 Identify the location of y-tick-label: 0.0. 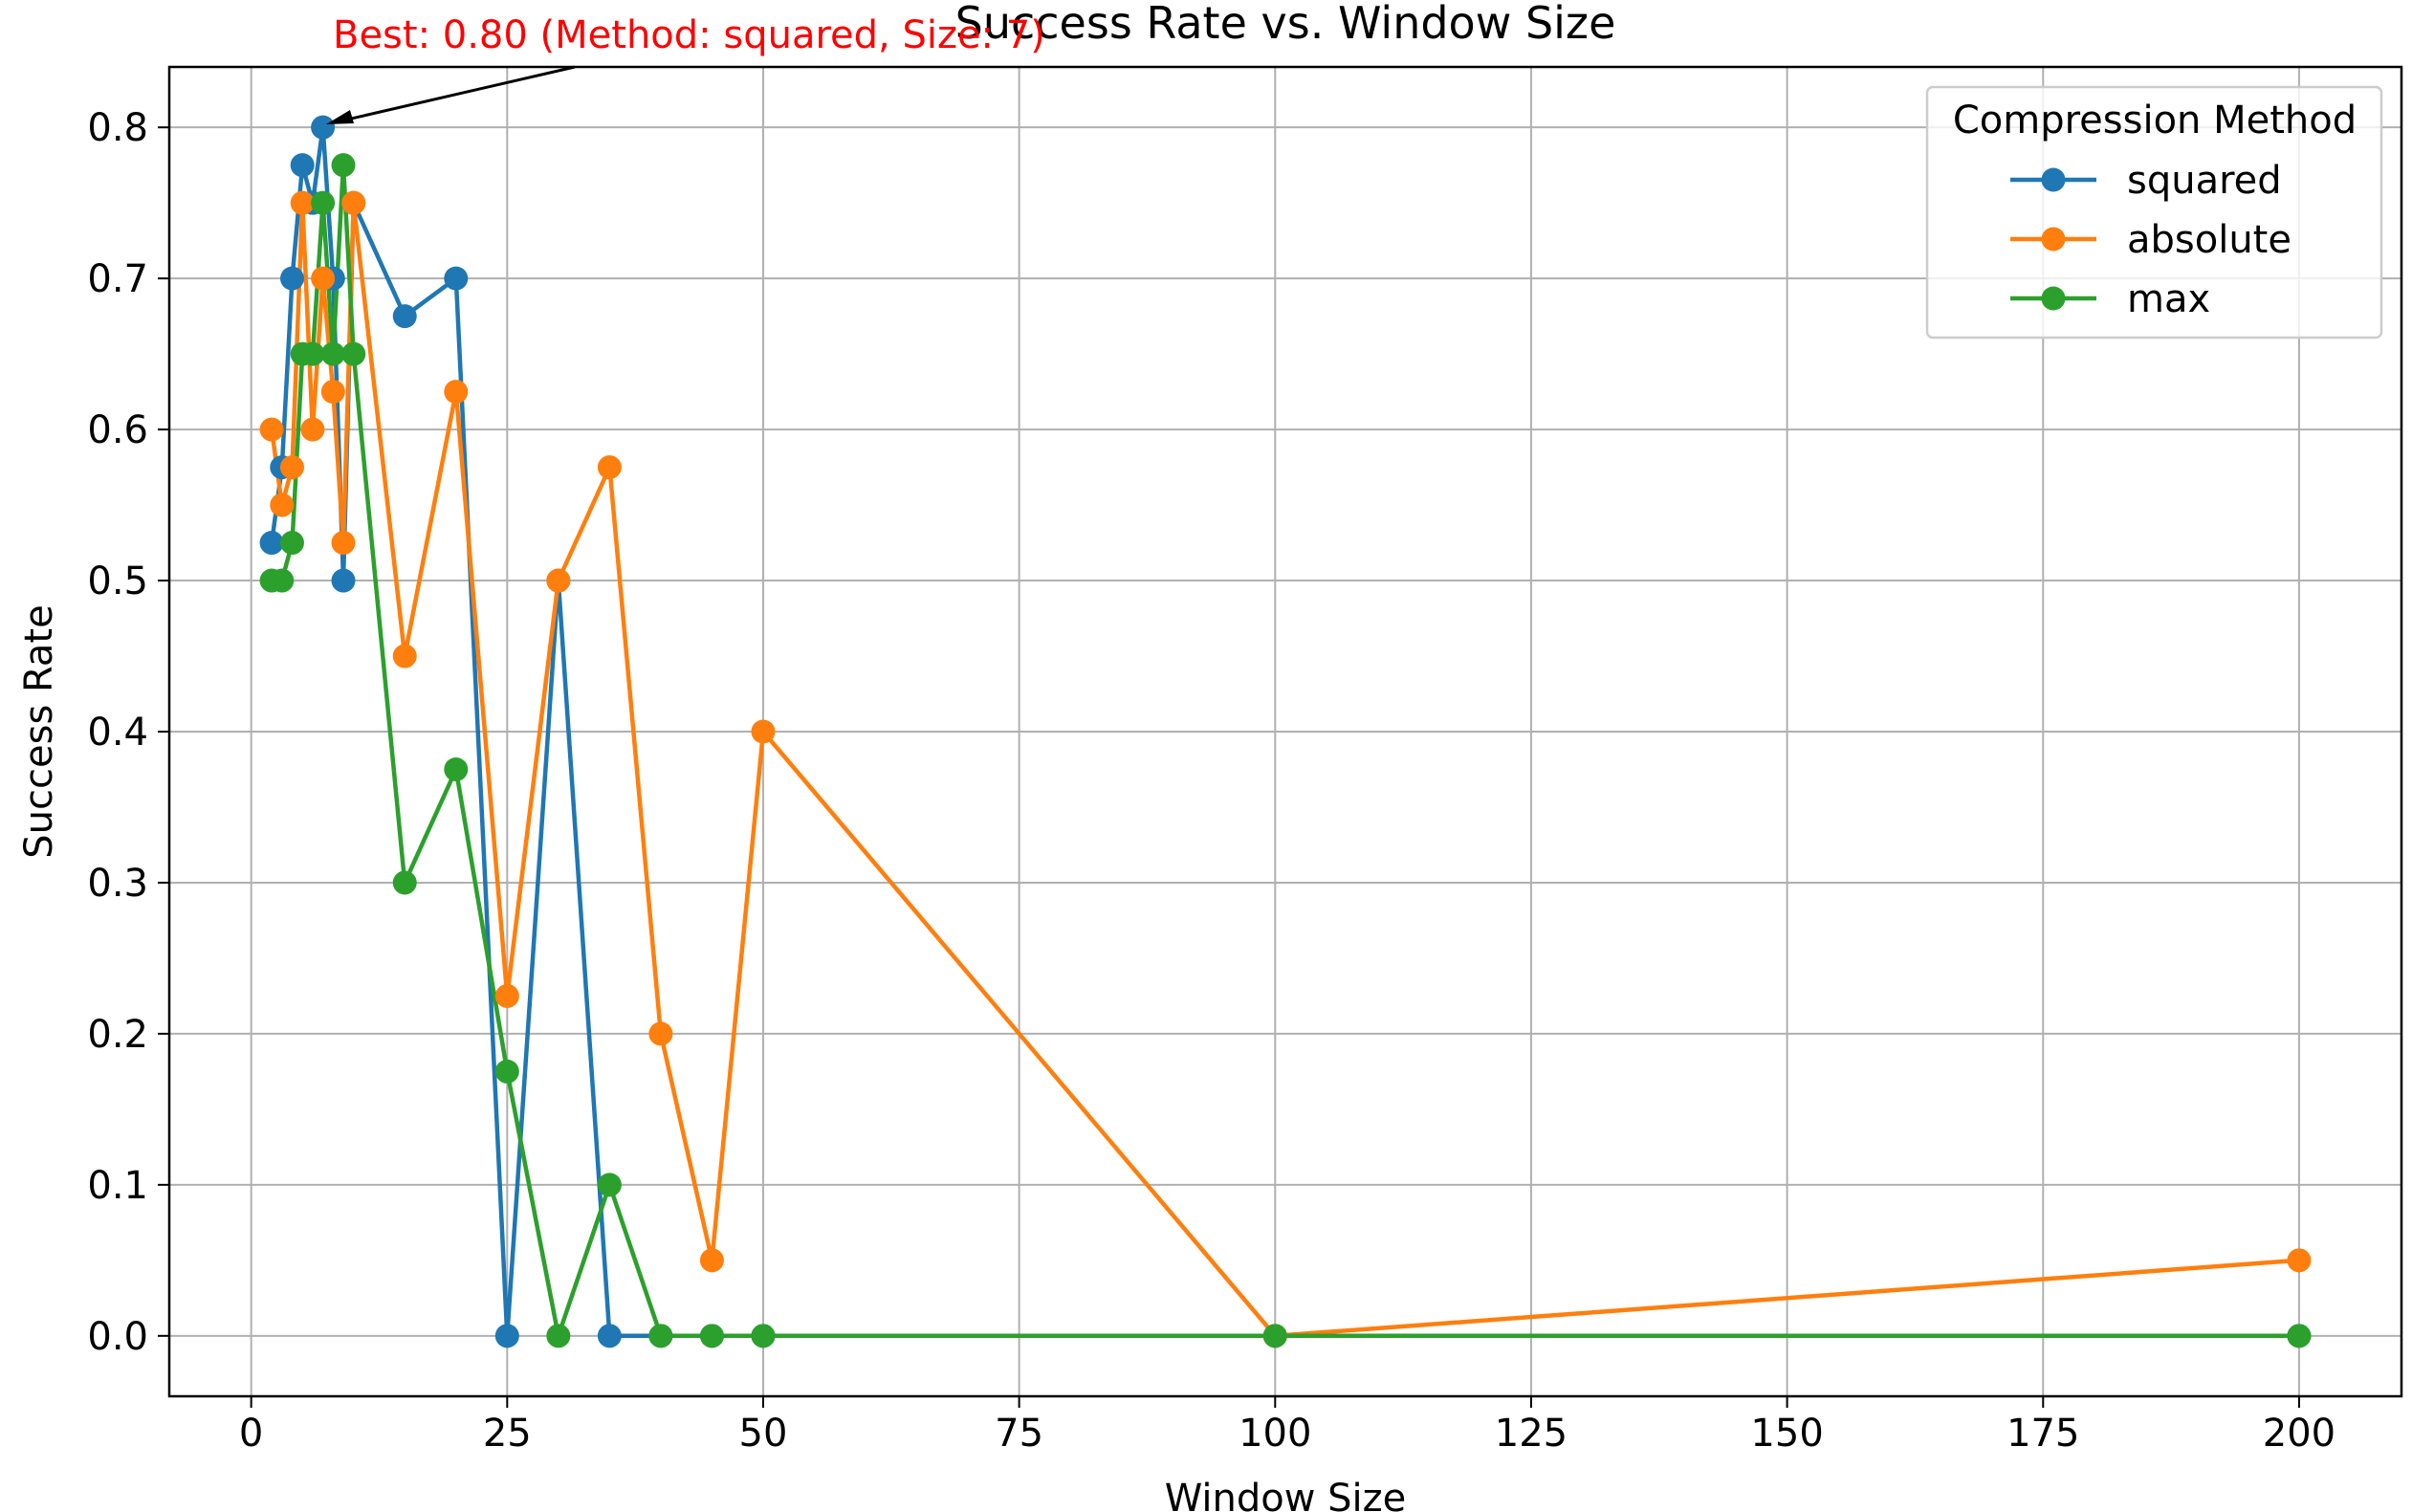
(118, 1337).